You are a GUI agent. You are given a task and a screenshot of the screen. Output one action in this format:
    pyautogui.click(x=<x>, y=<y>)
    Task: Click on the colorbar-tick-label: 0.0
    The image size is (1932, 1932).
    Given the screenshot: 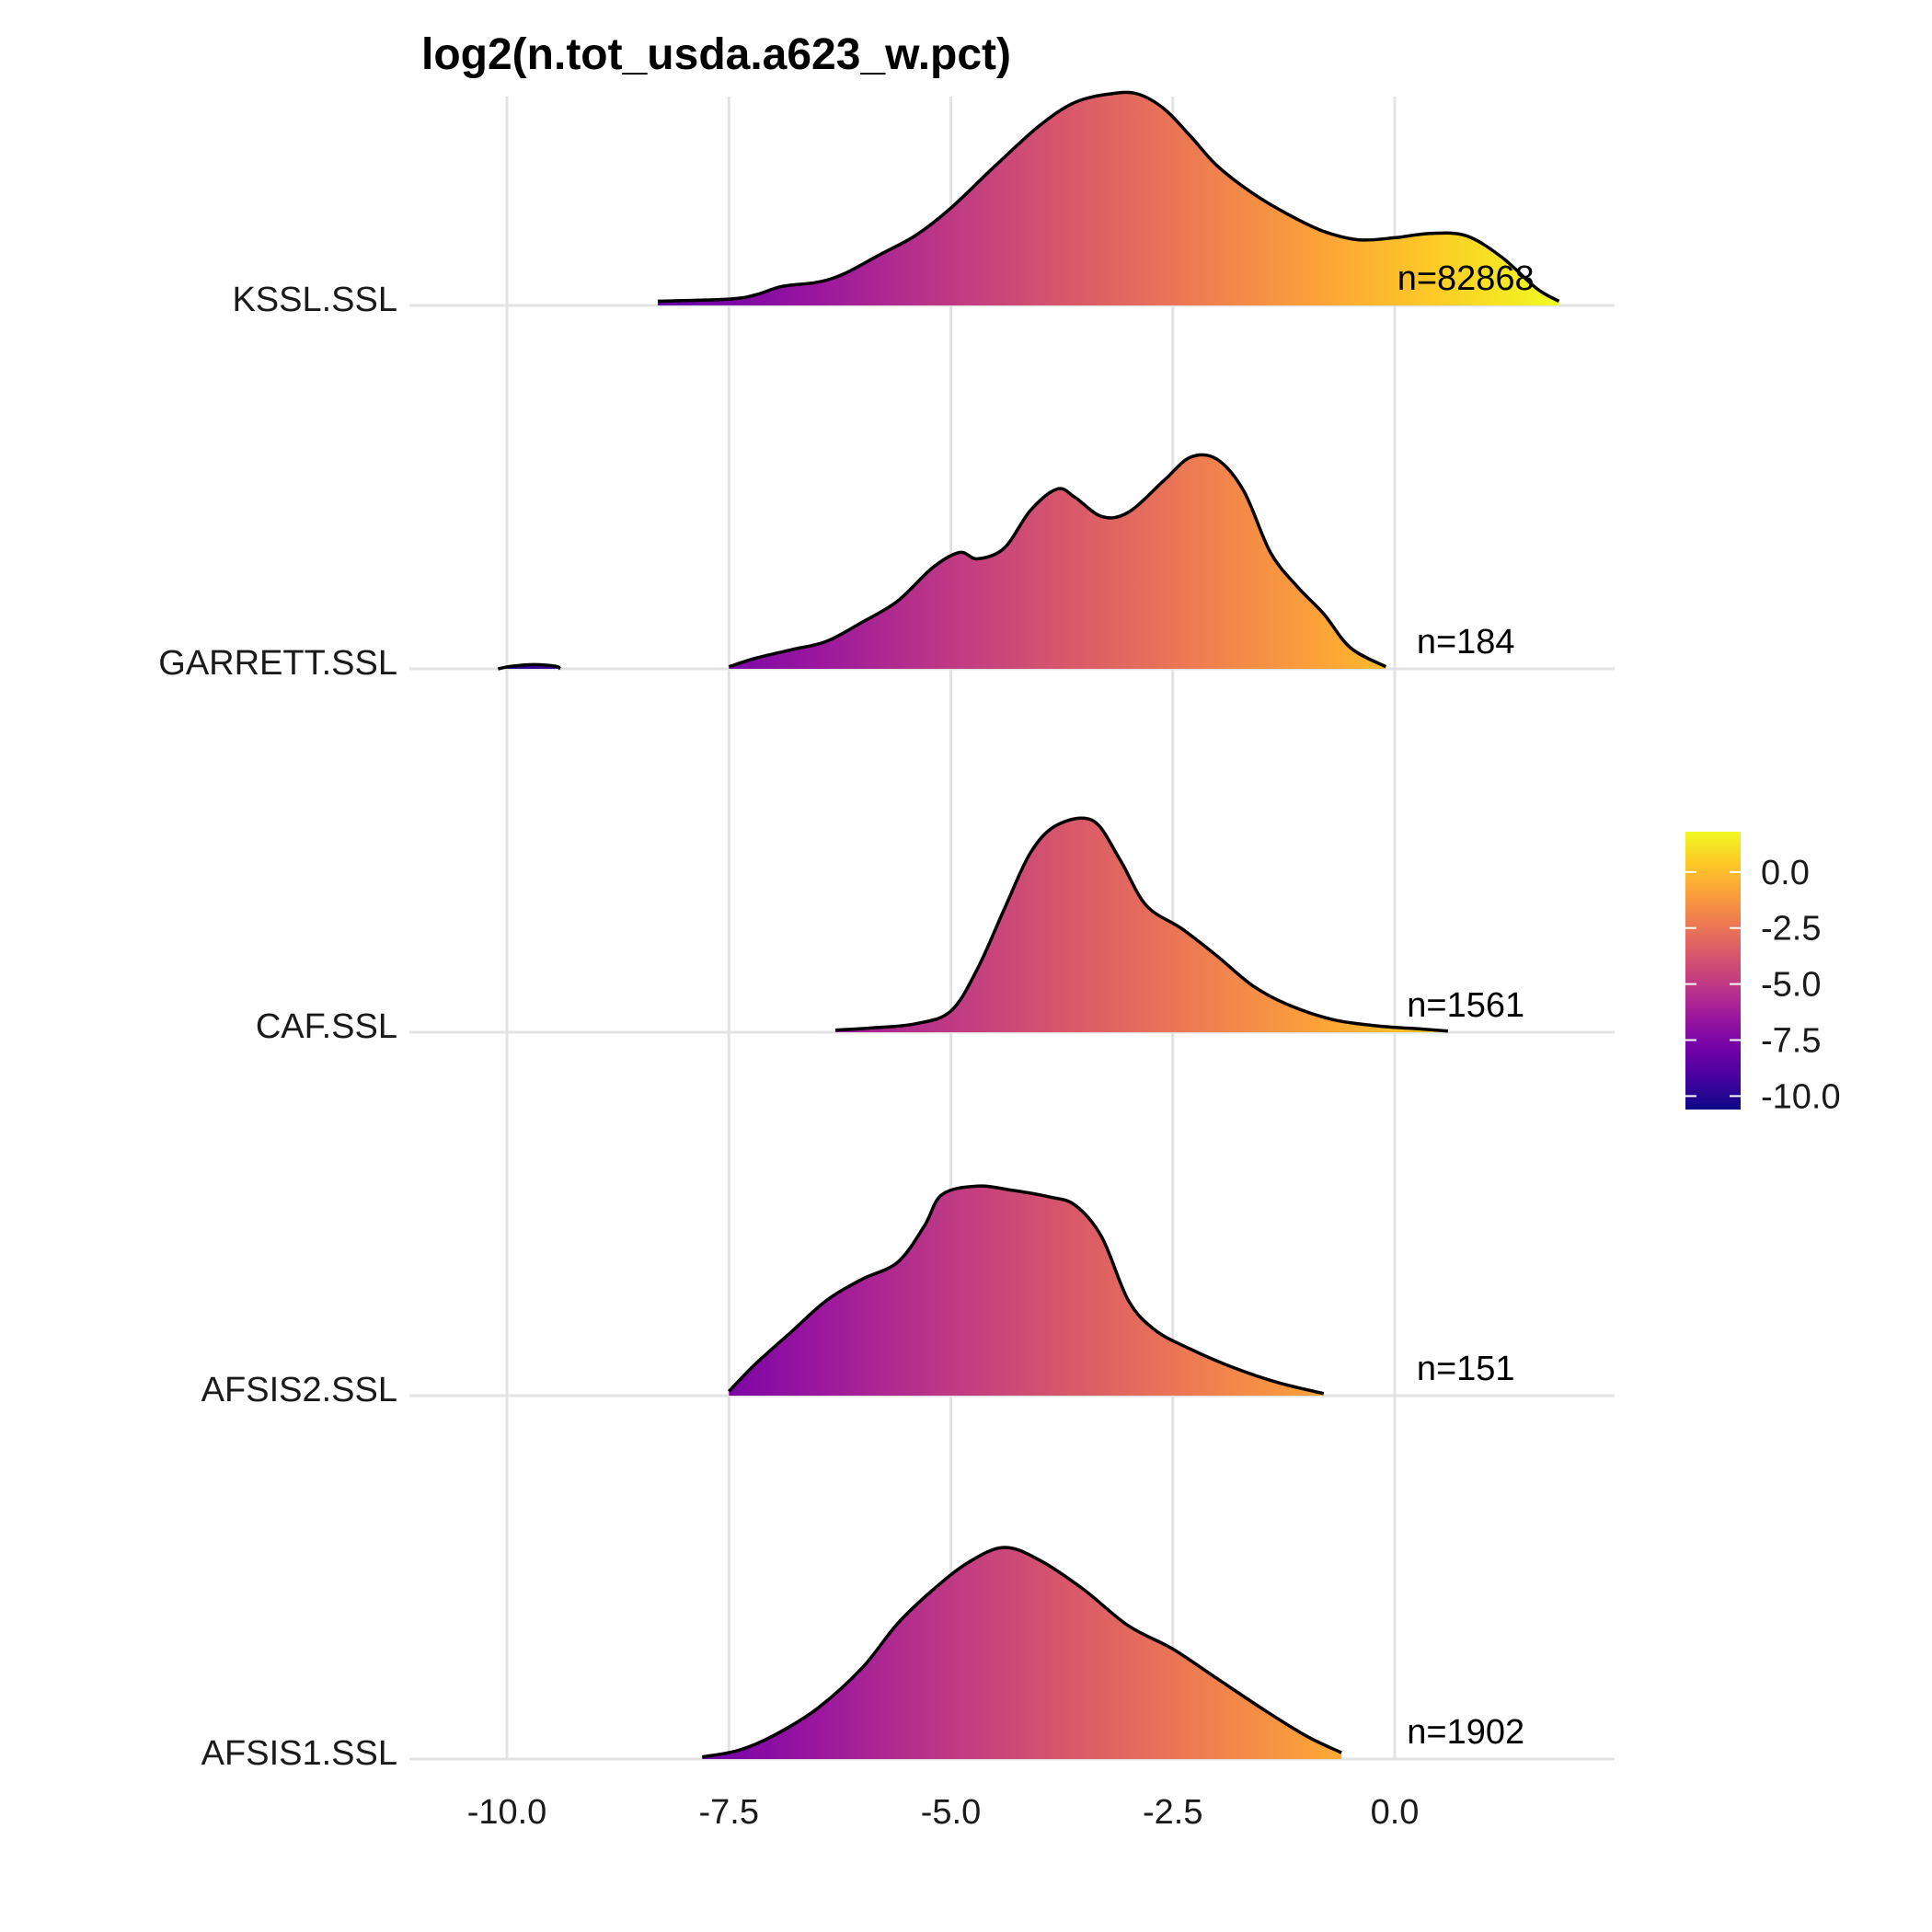 What is the action you would take?
    pyautogui.click(x=1785, y=873)
    